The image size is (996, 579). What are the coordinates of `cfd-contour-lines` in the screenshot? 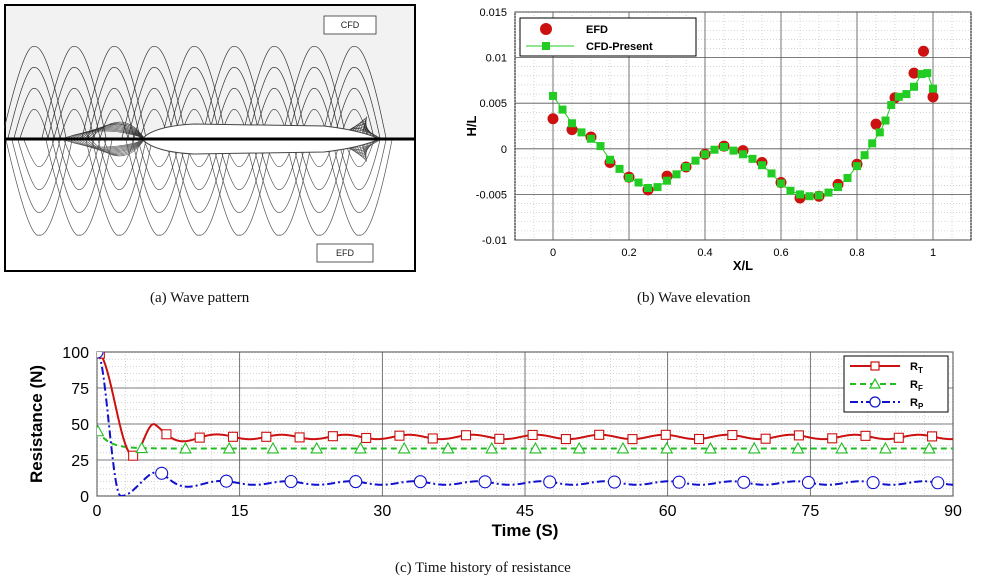 It's located at (195, 92).